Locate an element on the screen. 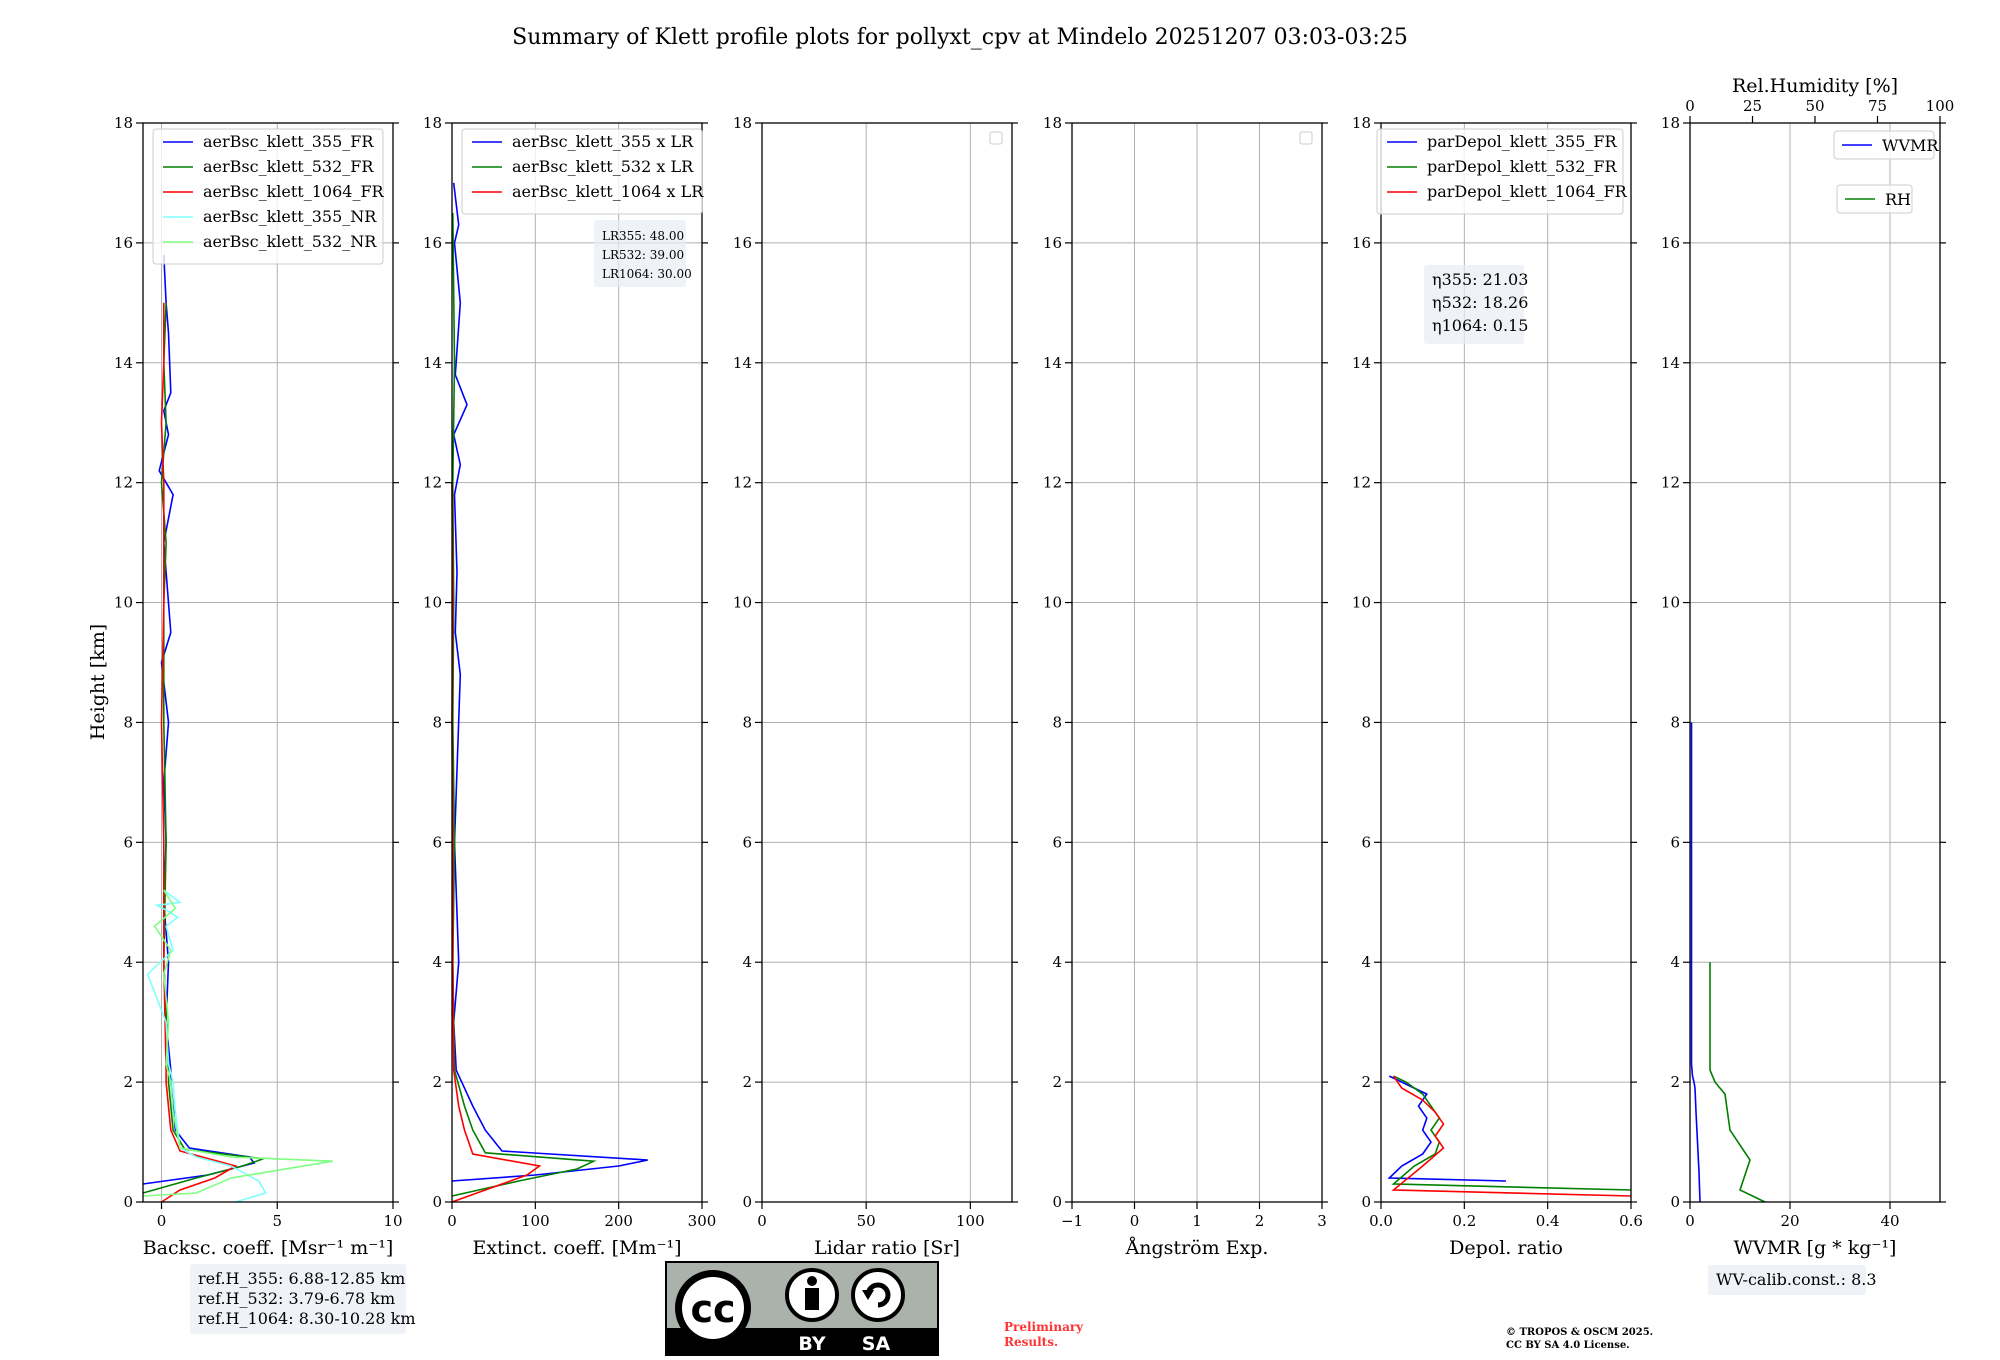  top-x-axis-label: Rel.Humidity [%] is located at coordinates (1815, 86).